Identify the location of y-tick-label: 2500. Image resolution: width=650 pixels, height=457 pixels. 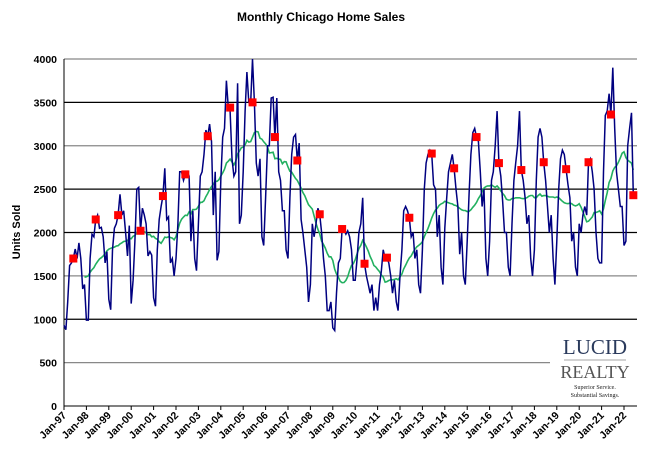
(46, 190).